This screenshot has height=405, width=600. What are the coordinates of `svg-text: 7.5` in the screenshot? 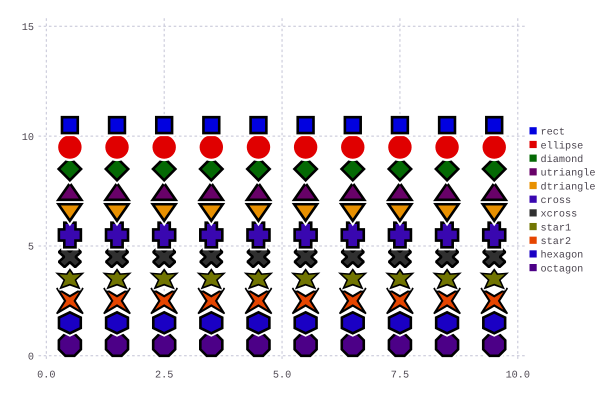 It's located at (400, 376).